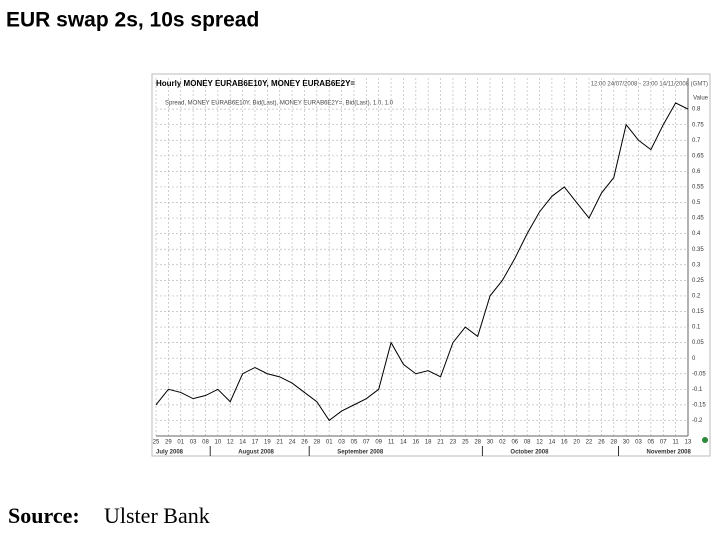  What do you see at coordinates (170, 453) in the screenshot?
I see `month-label: July 2008` at bounding box center [170, 453].